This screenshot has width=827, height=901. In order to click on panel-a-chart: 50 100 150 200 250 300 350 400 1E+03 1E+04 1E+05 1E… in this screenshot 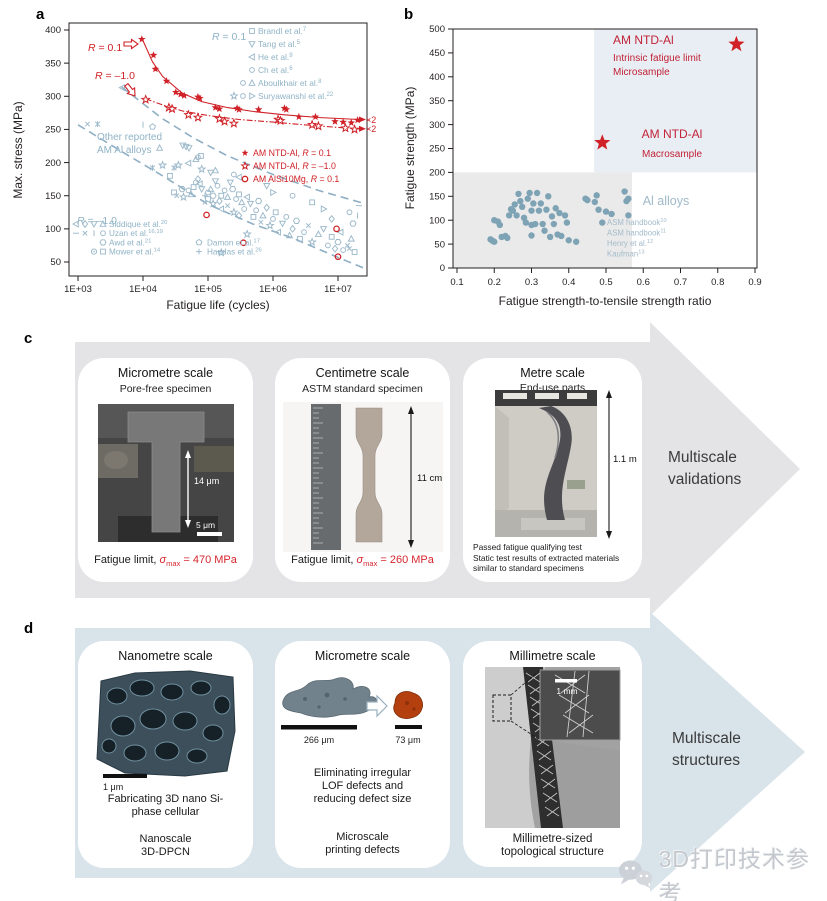, I will do `click(193, 167)`.